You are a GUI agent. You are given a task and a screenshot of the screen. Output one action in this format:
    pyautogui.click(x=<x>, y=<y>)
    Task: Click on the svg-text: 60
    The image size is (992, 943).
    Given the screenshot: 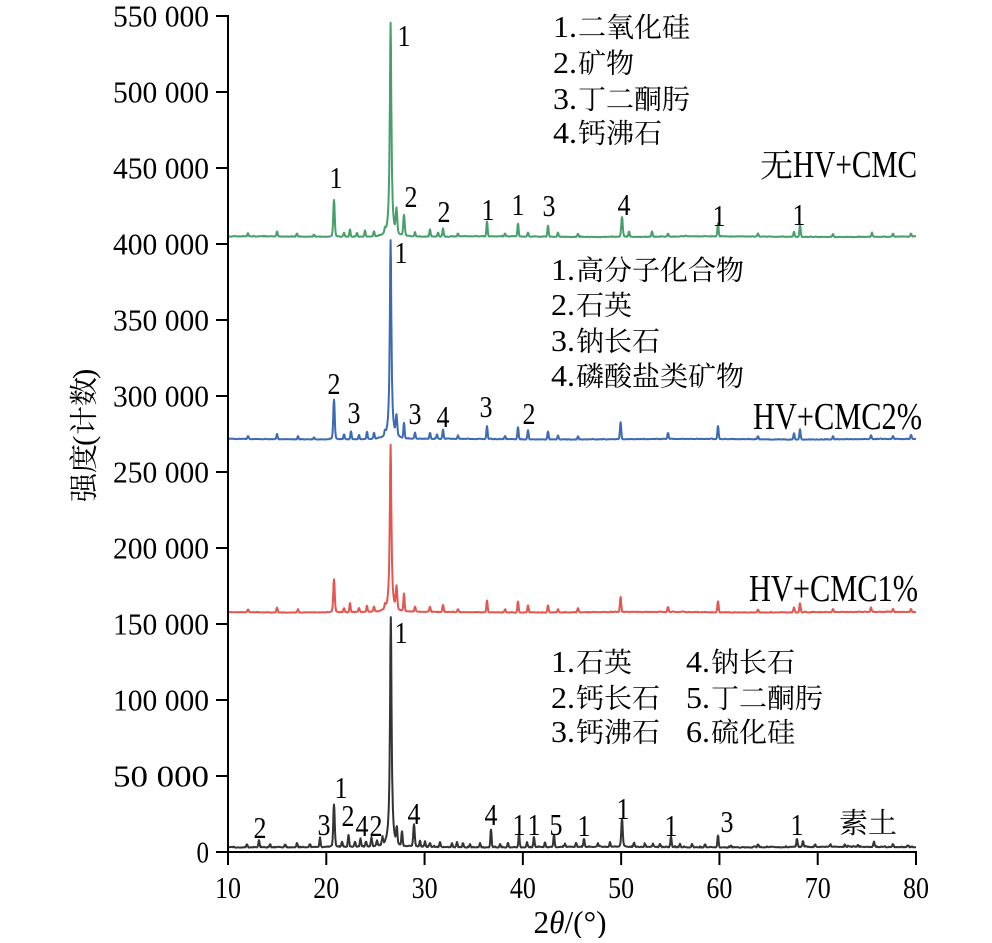 What is the action you would take?
    pyautogui.click(x=719, y=887)
    